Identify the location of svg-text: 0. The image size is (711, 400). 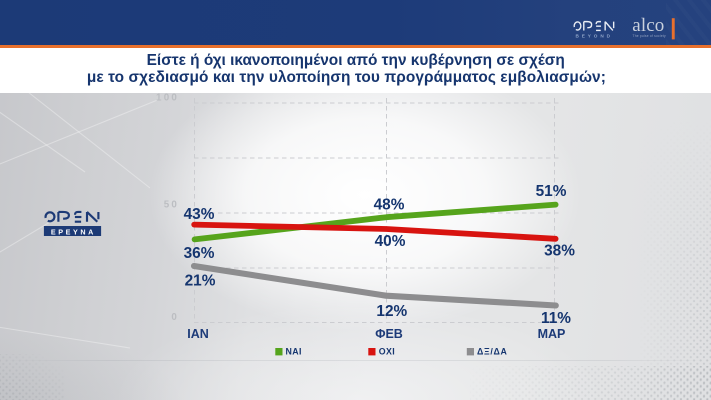
(175, 317).